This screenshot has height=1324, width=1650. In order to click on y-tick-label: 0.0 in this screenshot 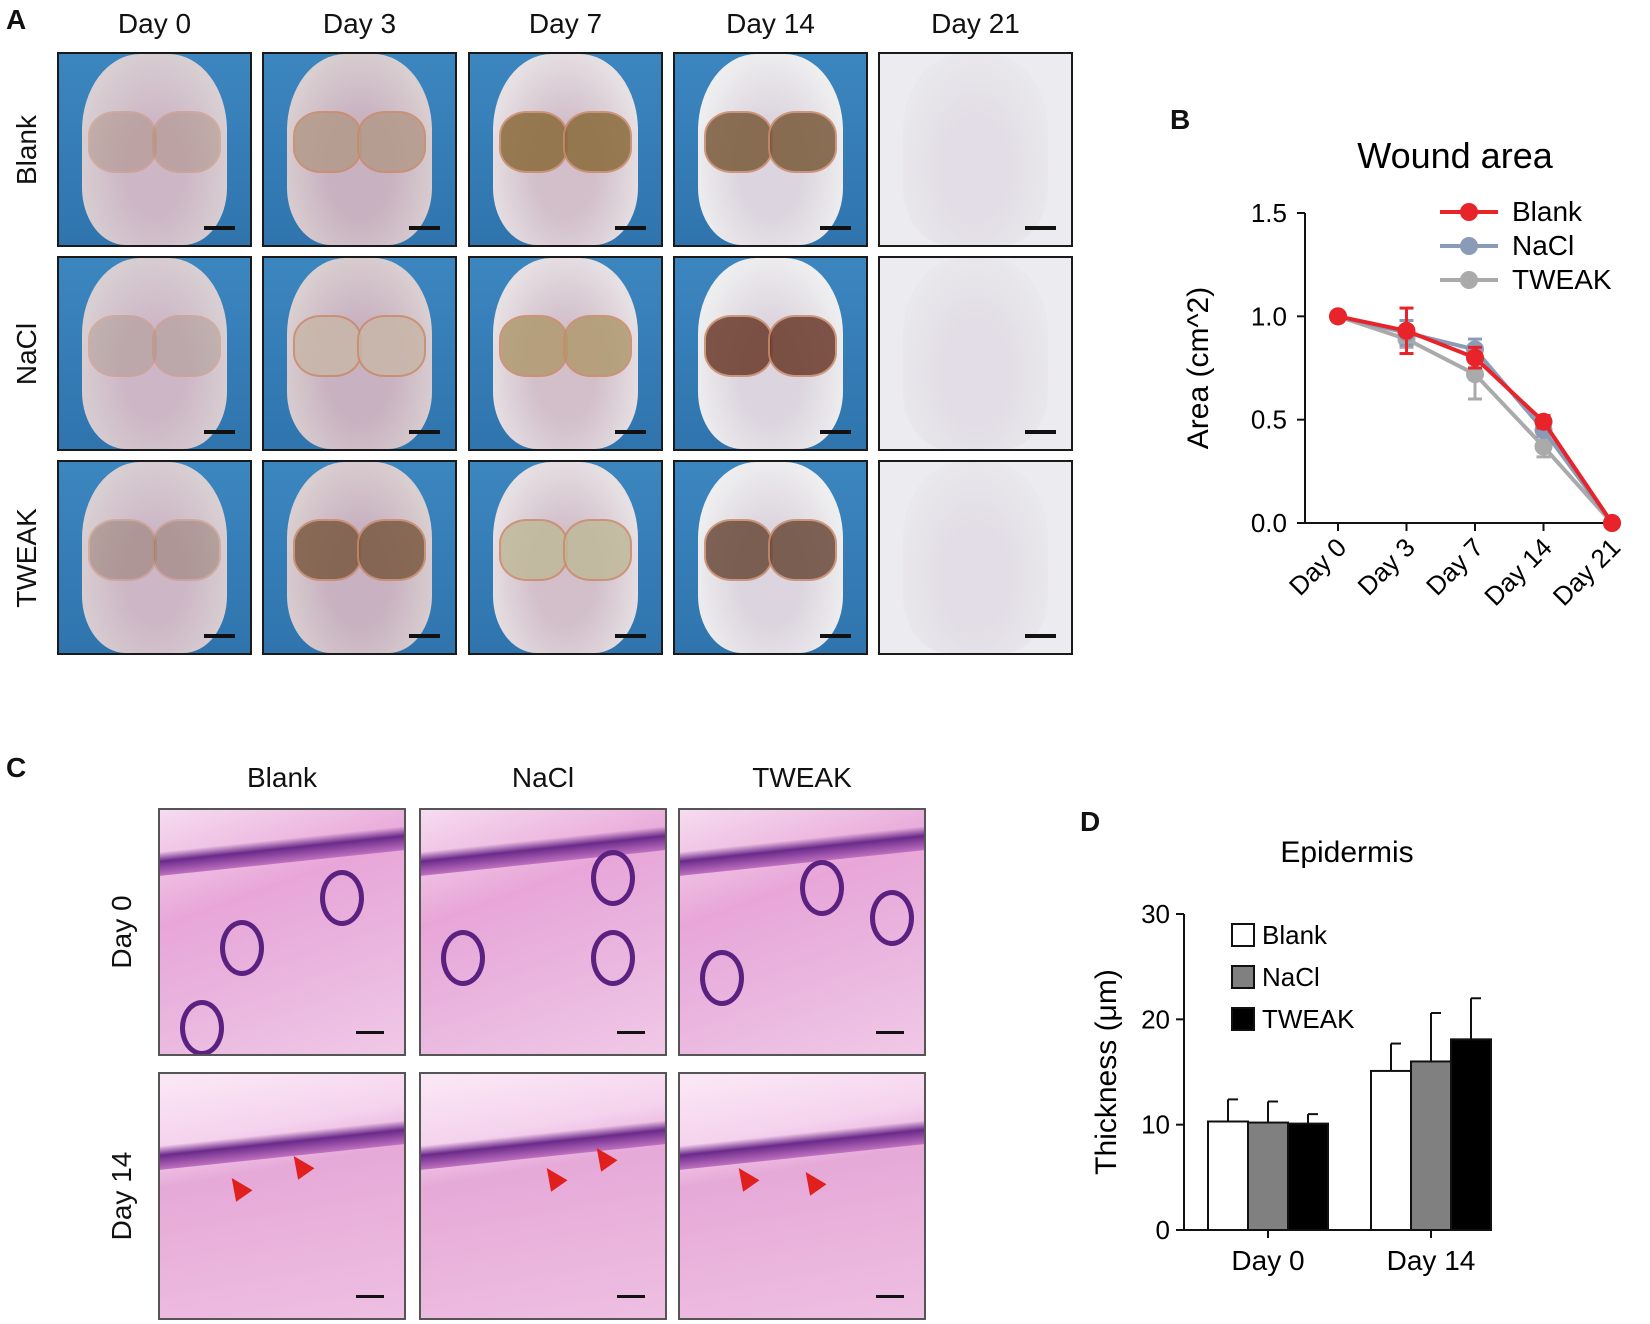, I will do `click(1269, 523)`.